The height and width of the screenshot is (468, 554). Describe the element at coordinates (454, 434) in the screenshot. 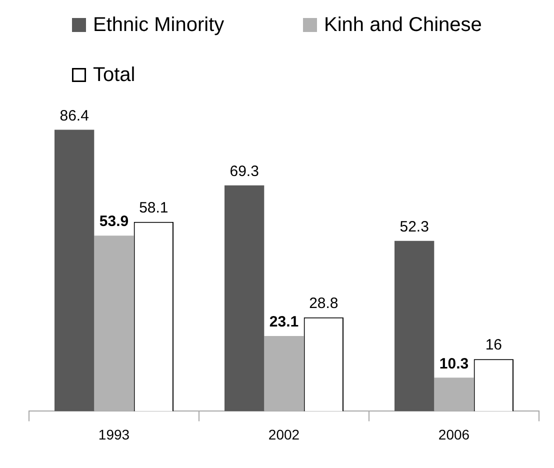

I see `x-tick-label: 2006` at that location.